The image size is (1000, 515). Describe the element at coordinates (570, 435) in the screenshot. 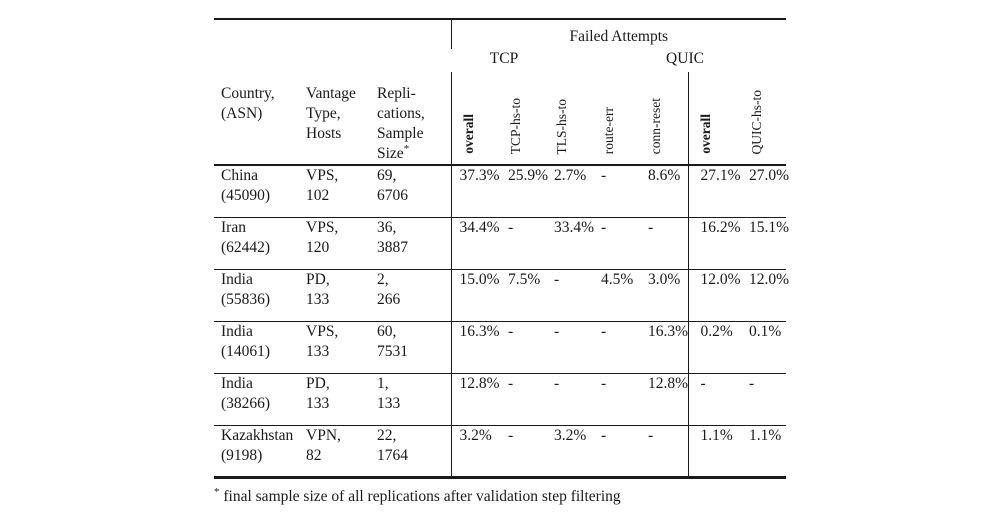

I see `cell-tls-hs-to: 3.2%` at that location.